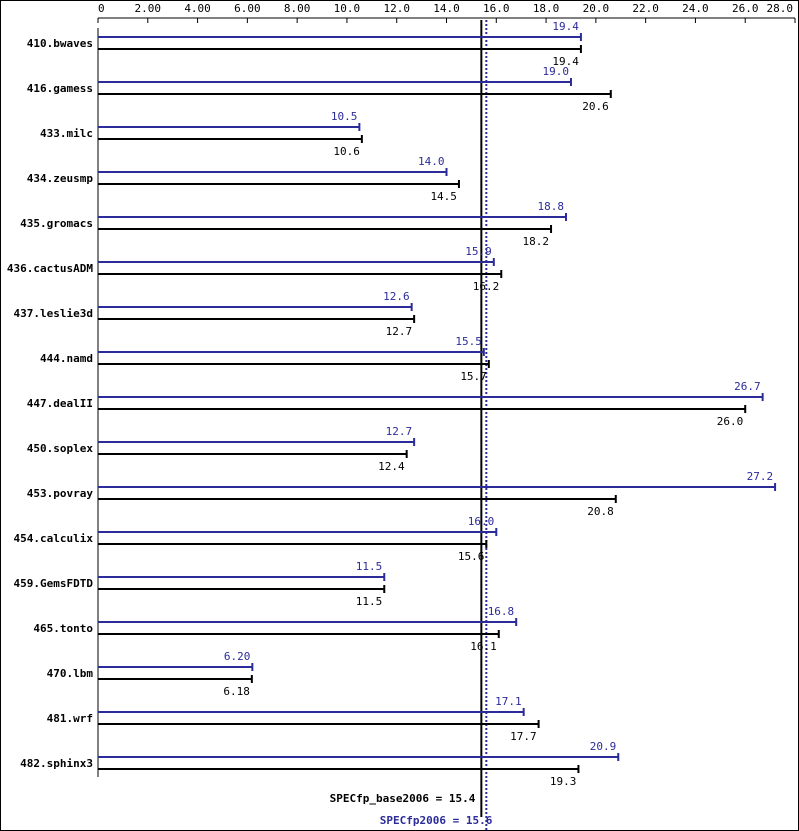 The image size is (799, 831). Describe the element at coordinates (197, 8) in the screenshot. I see `x-tick-label: 4.00` at that location.